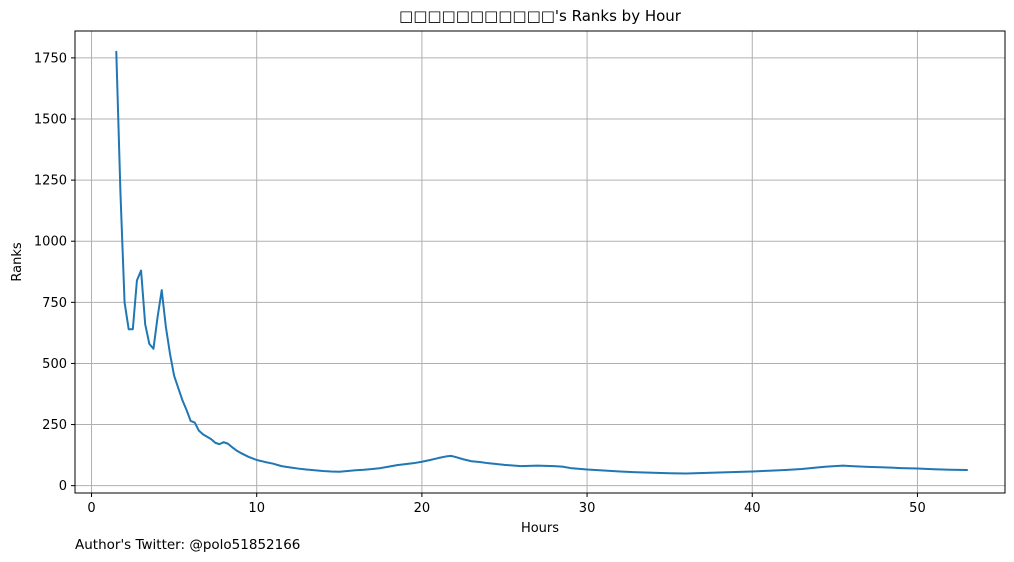 This screenshot has height=562, width=1014. What do you see at coordinates (188, 545) in the screenshot?
I see `author-credit: Author's Twitter: @polo51852166` at bounding box center [188, 545].